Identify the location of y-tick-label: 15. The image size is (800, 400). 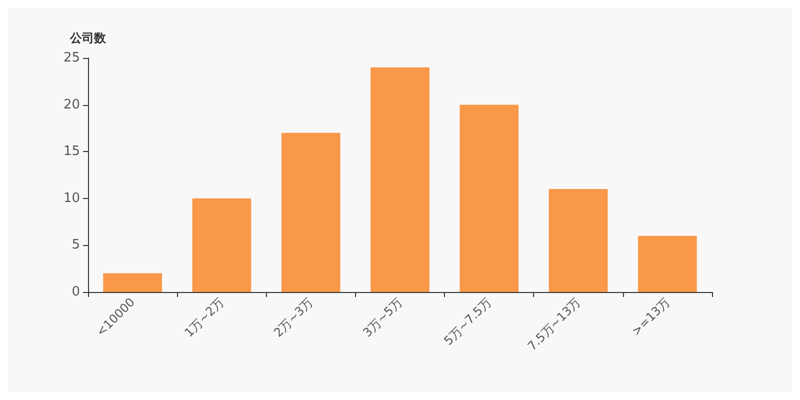
(71, 152).